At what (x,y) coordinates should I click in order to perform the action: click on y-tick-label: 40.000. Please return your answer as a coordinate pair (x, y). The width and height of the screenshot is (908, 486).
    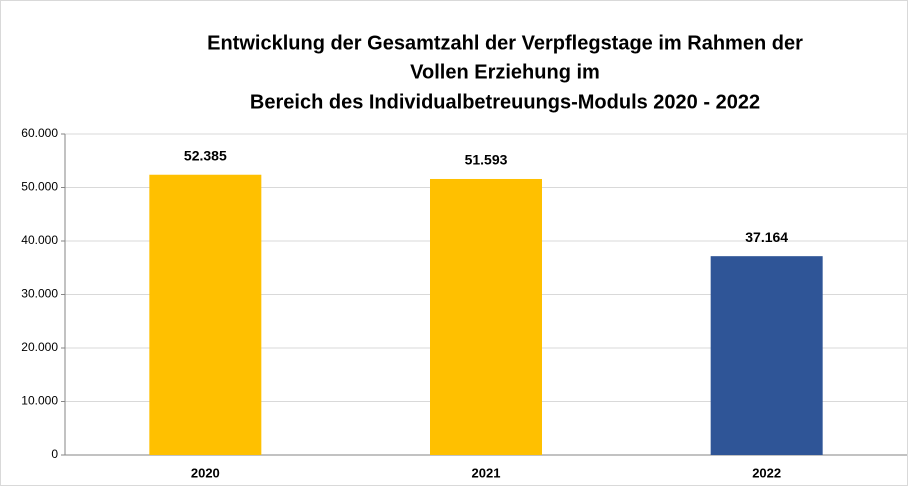
    Looking at the image, I should click on (39, 240).